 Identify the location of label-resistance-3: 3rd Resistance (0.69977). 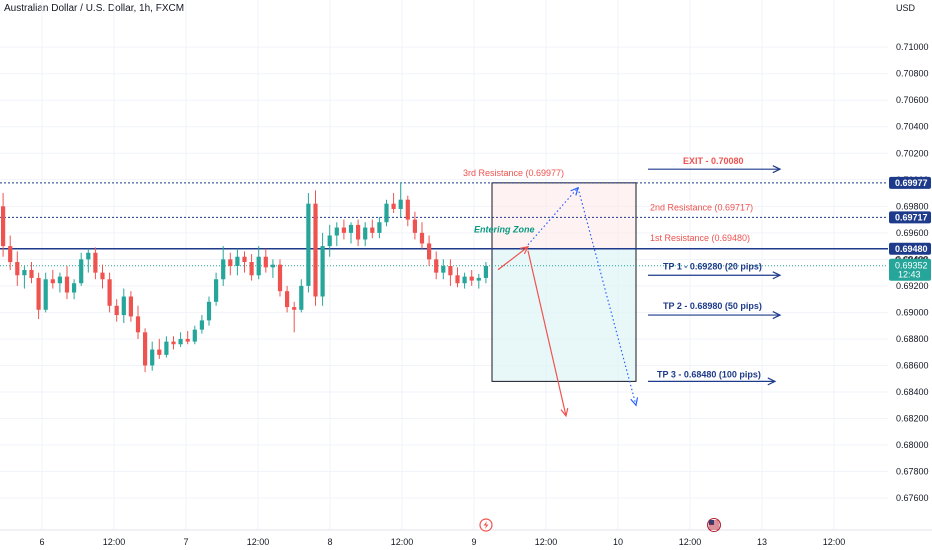
(513, 173).